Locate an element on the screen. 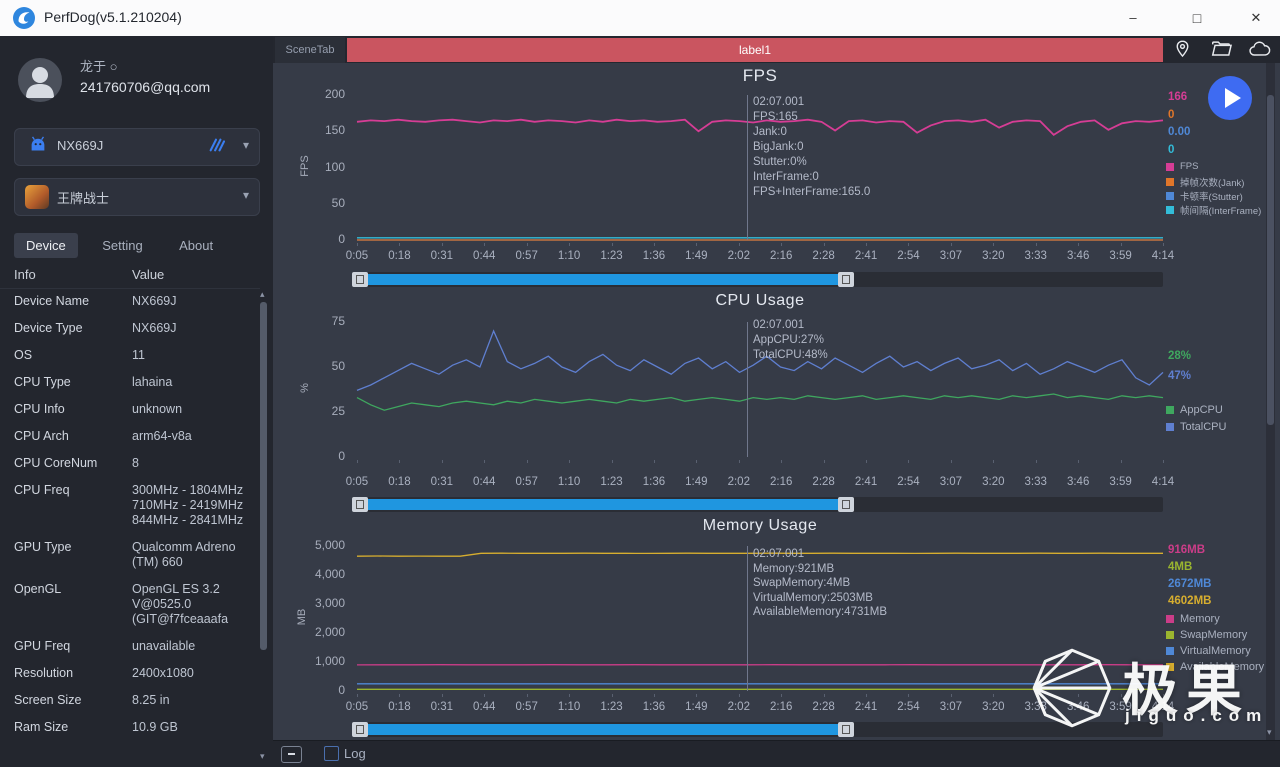 The width and height of the screenshot is (1280, 767). app-select: 王牌战士 ▾ is located at coordinates (137, 197).